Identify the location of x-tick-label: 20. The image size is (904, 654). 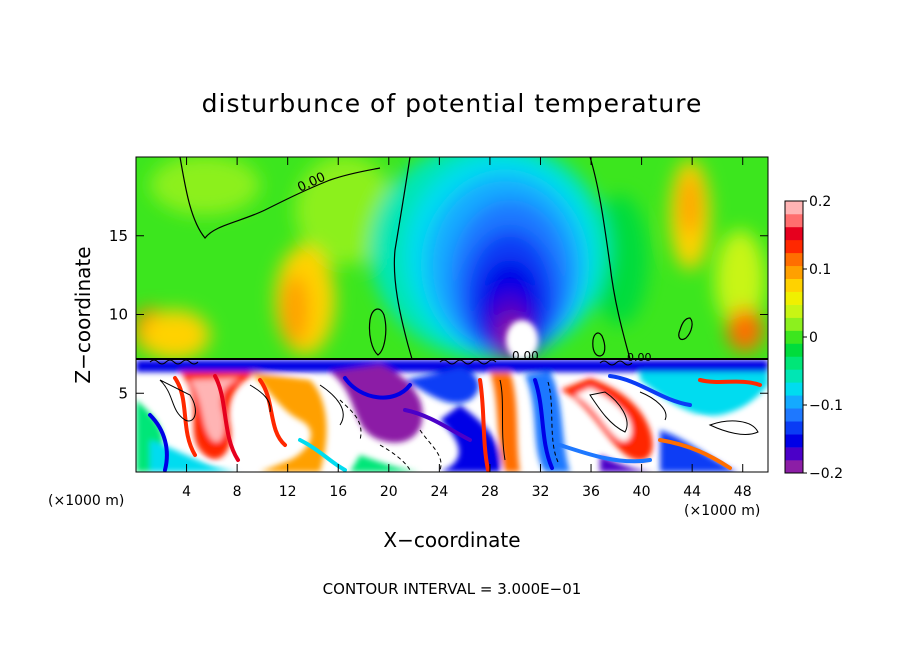
(389, 492).